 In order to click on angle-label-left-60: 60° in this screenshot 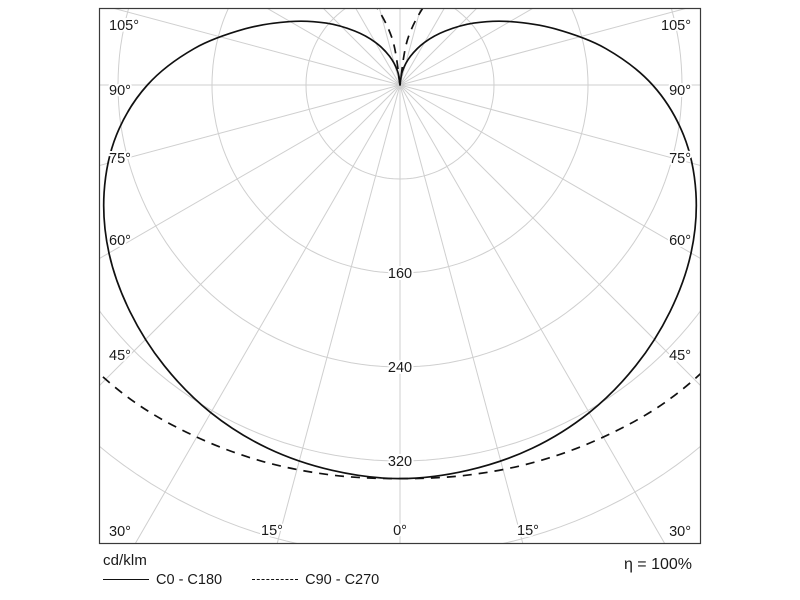, I will do `click(120, 241)`.